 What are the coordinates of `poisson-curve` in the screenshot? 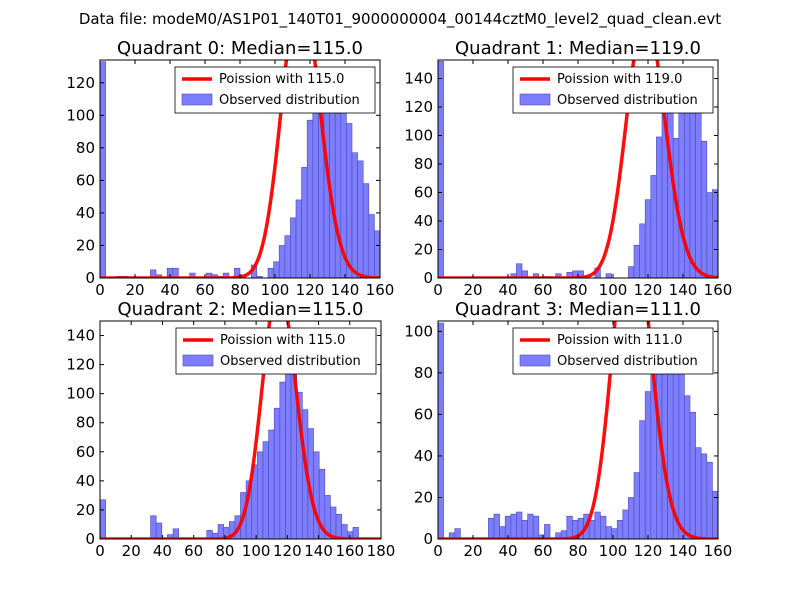 It's located at (240, 430).